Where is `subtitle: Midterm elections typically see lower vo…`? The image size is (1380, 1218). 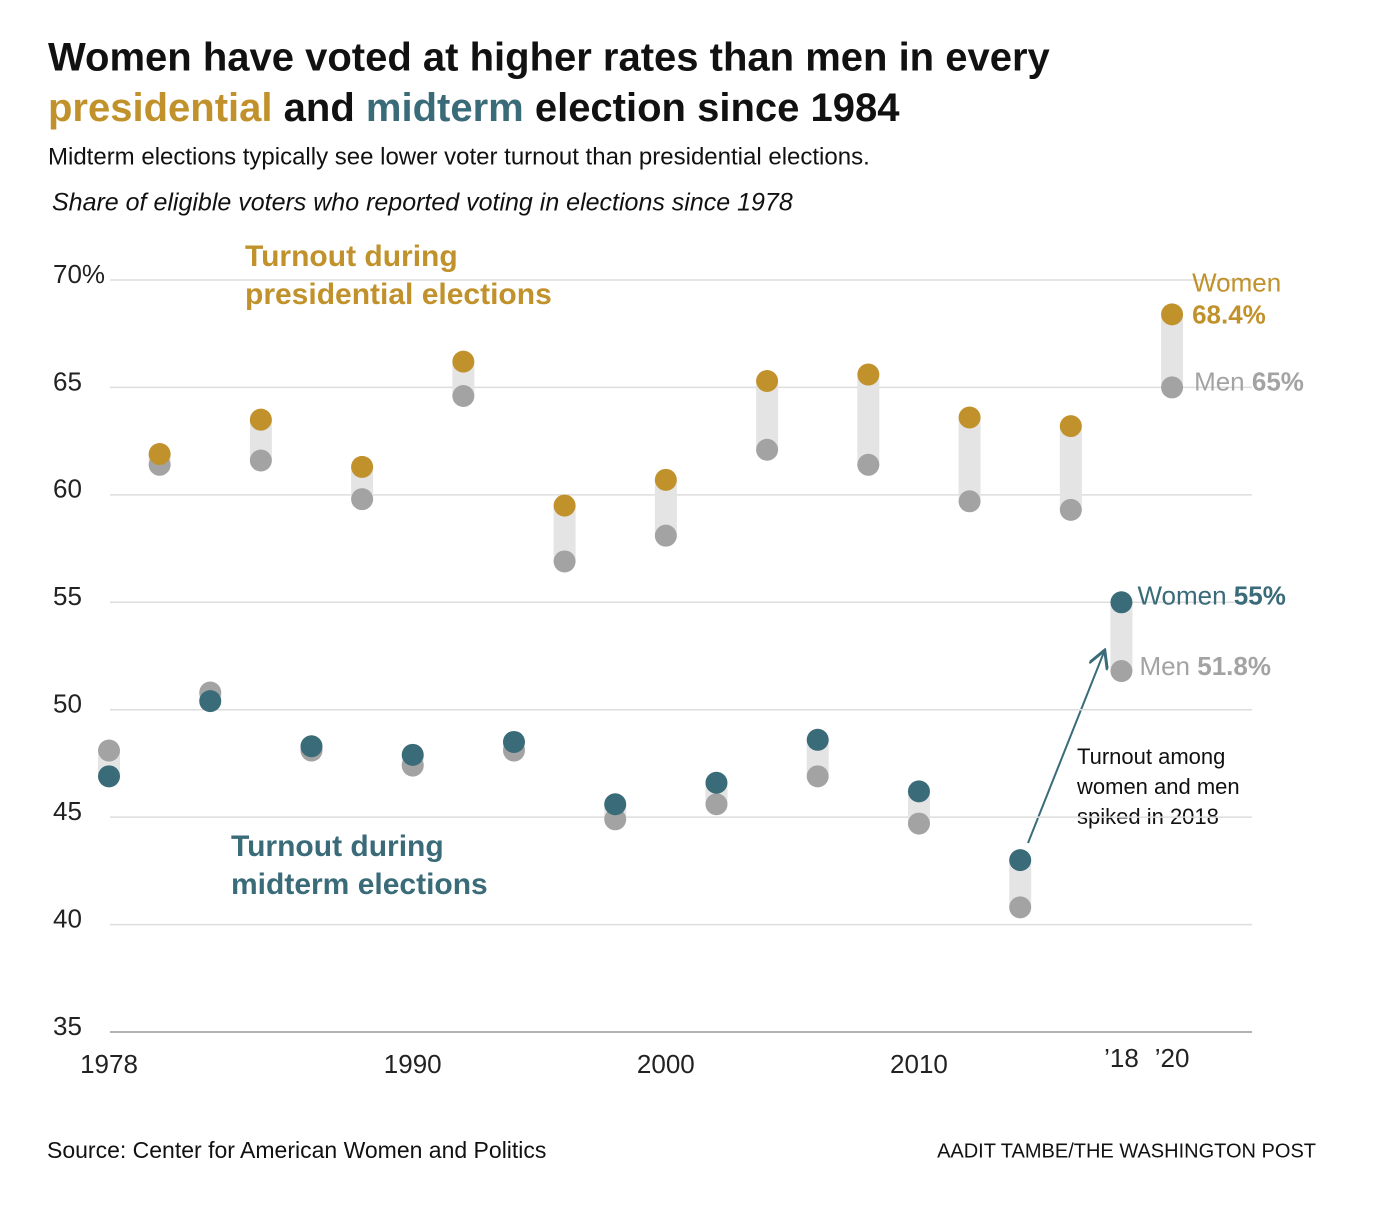
subtitle: Midterm elections typically see lower vo… is located at coordinates (459, 156).